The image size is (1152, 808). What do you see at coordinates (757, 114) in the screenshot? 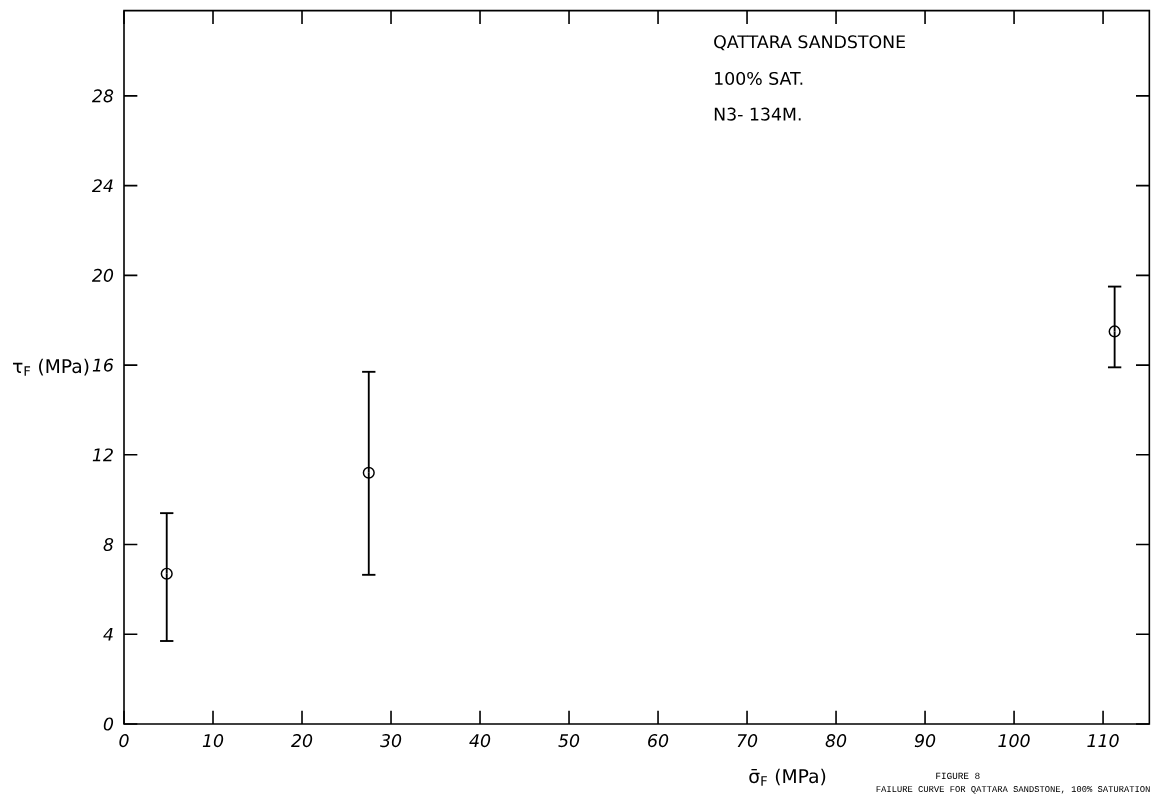
I see `annotation: N3- 134M.` at bounding box center [757, 114].